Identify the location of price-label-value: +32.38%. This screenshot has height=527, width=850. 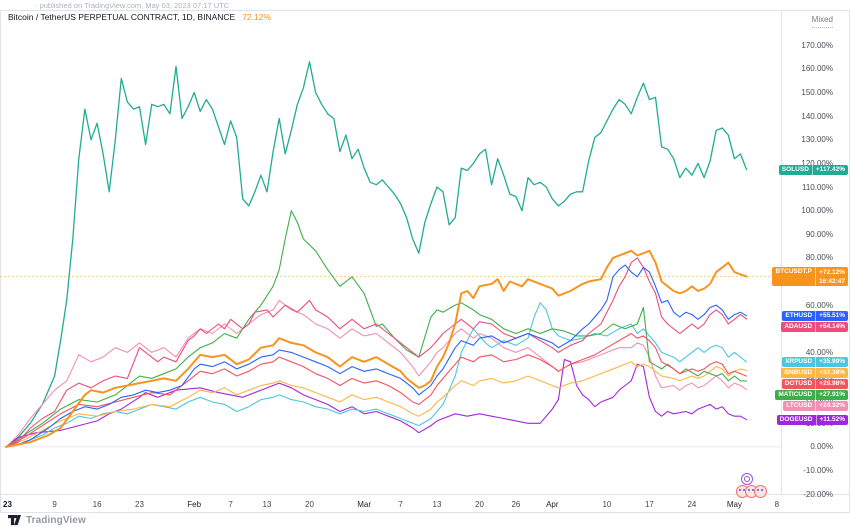
(832, 373).